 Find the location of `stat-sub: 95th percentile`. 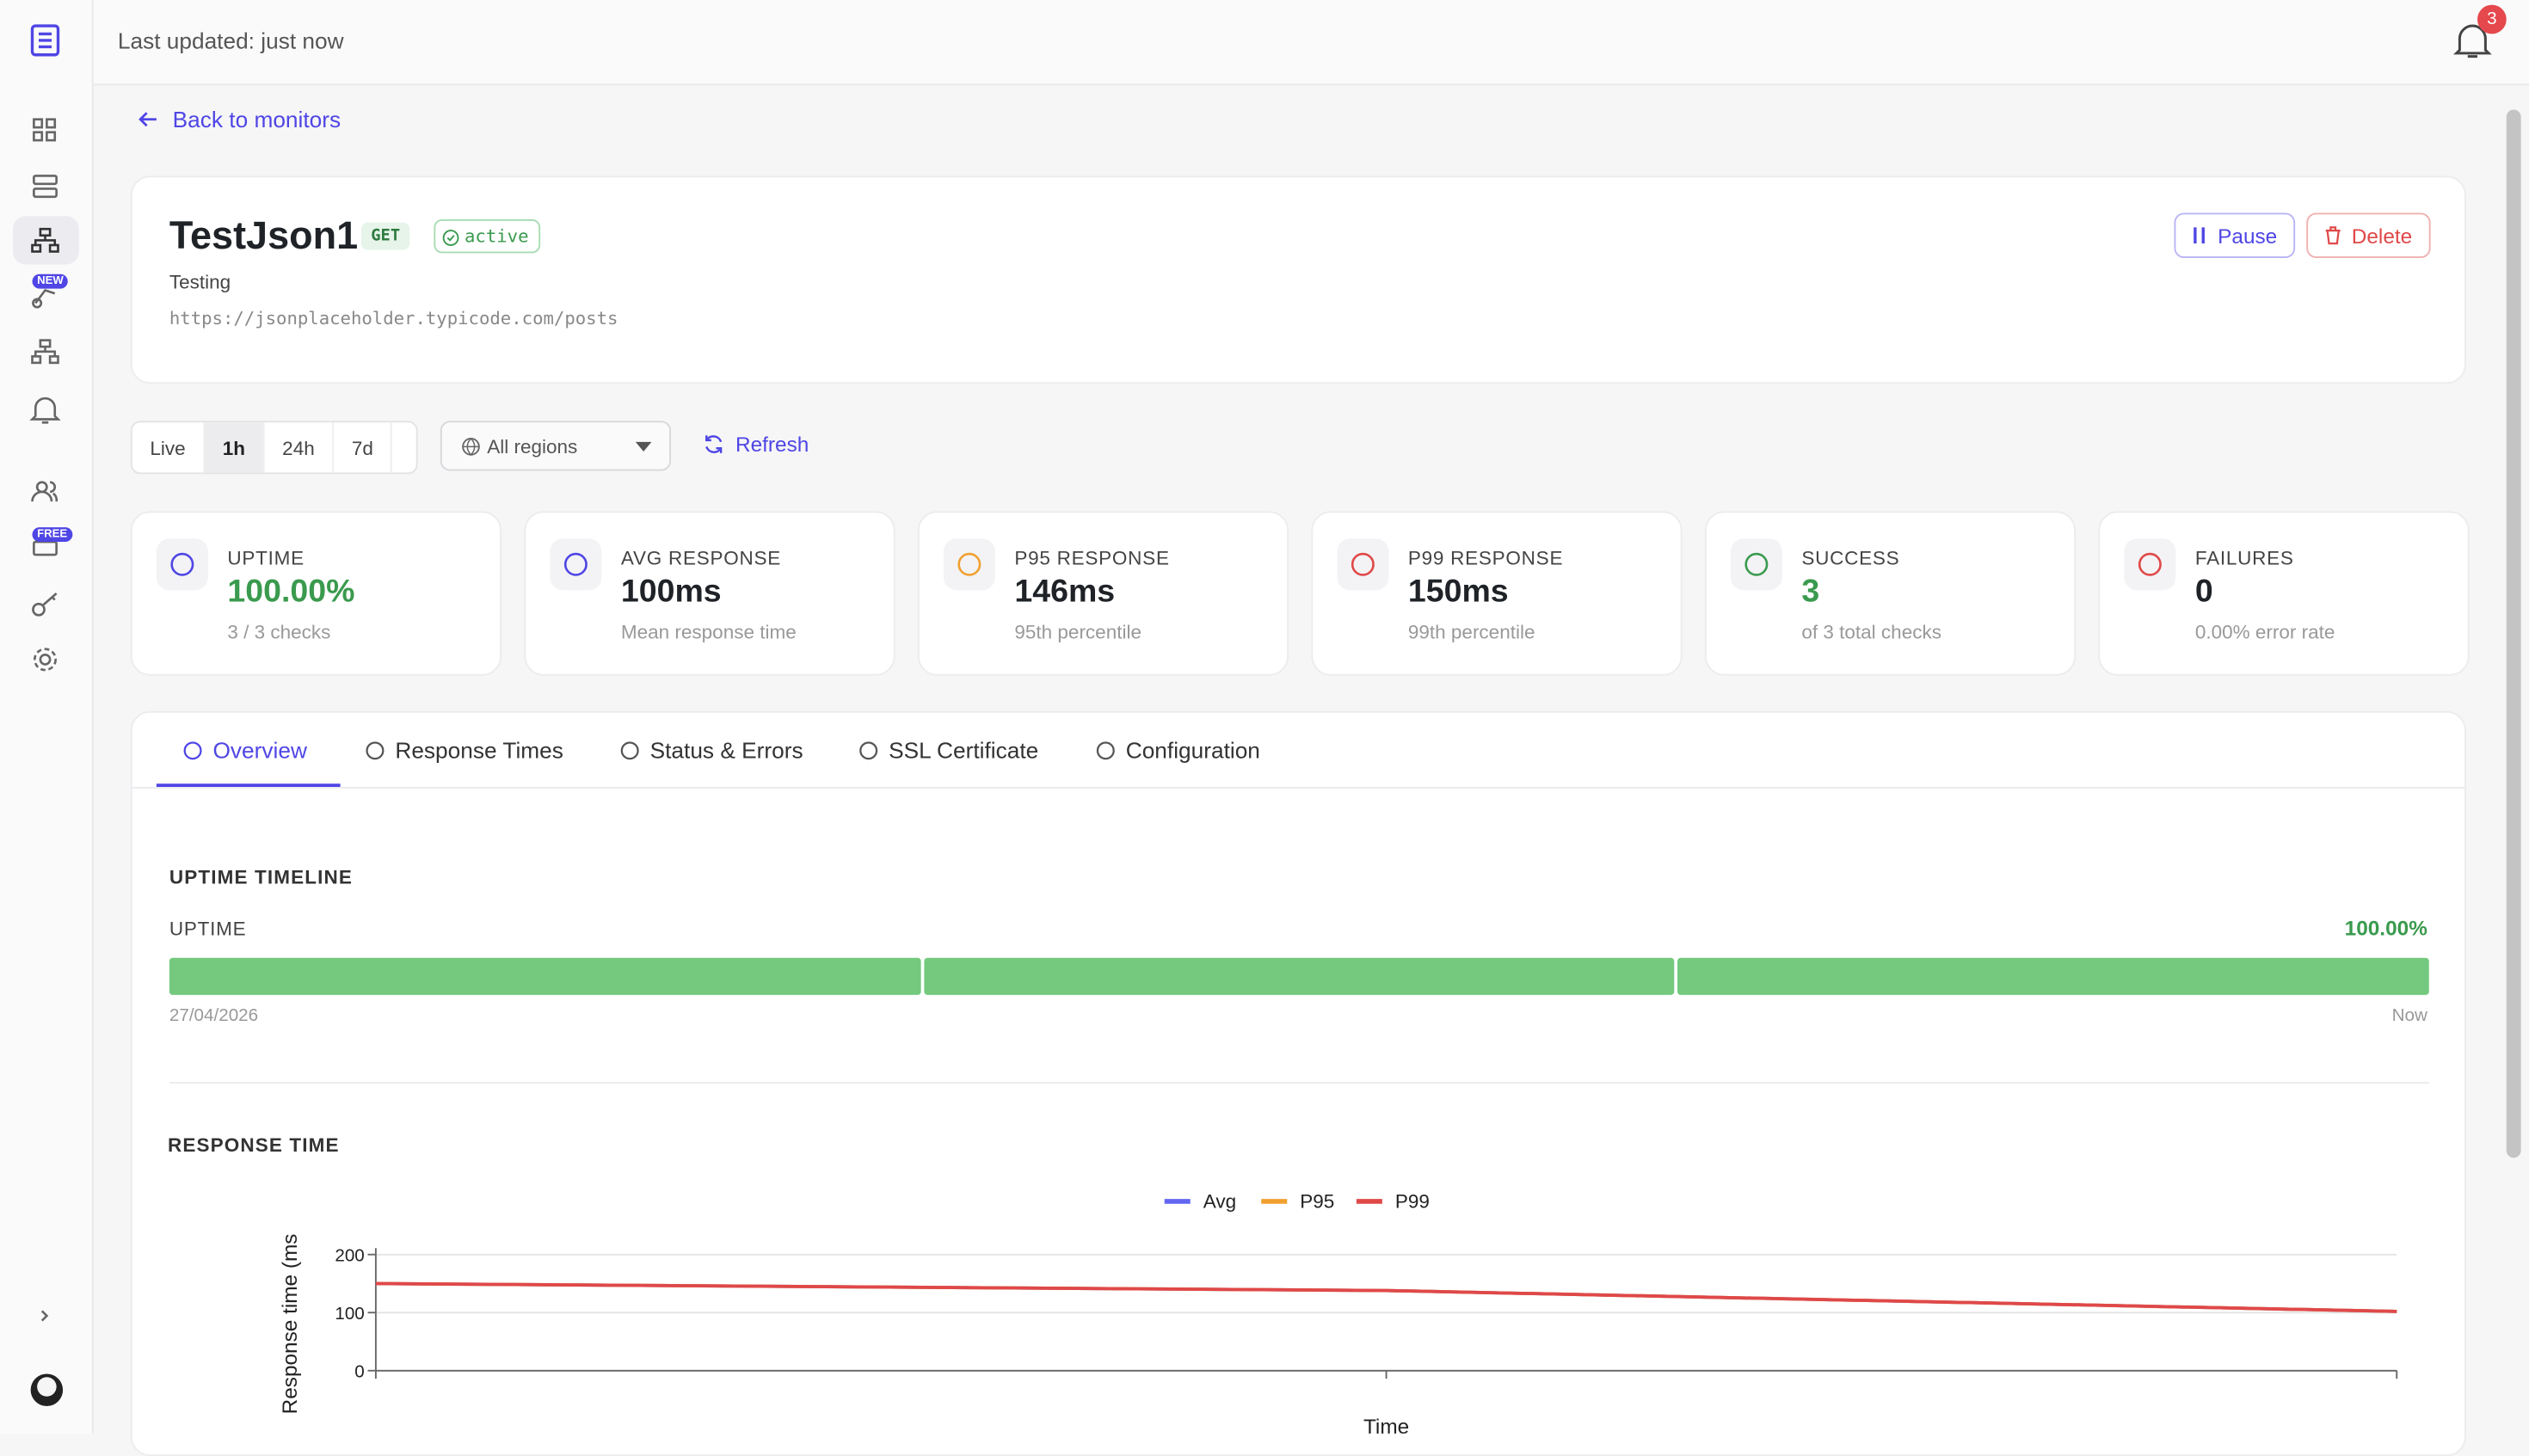

stat-sub: 95th percentile is located at coordinates (1078, 632).